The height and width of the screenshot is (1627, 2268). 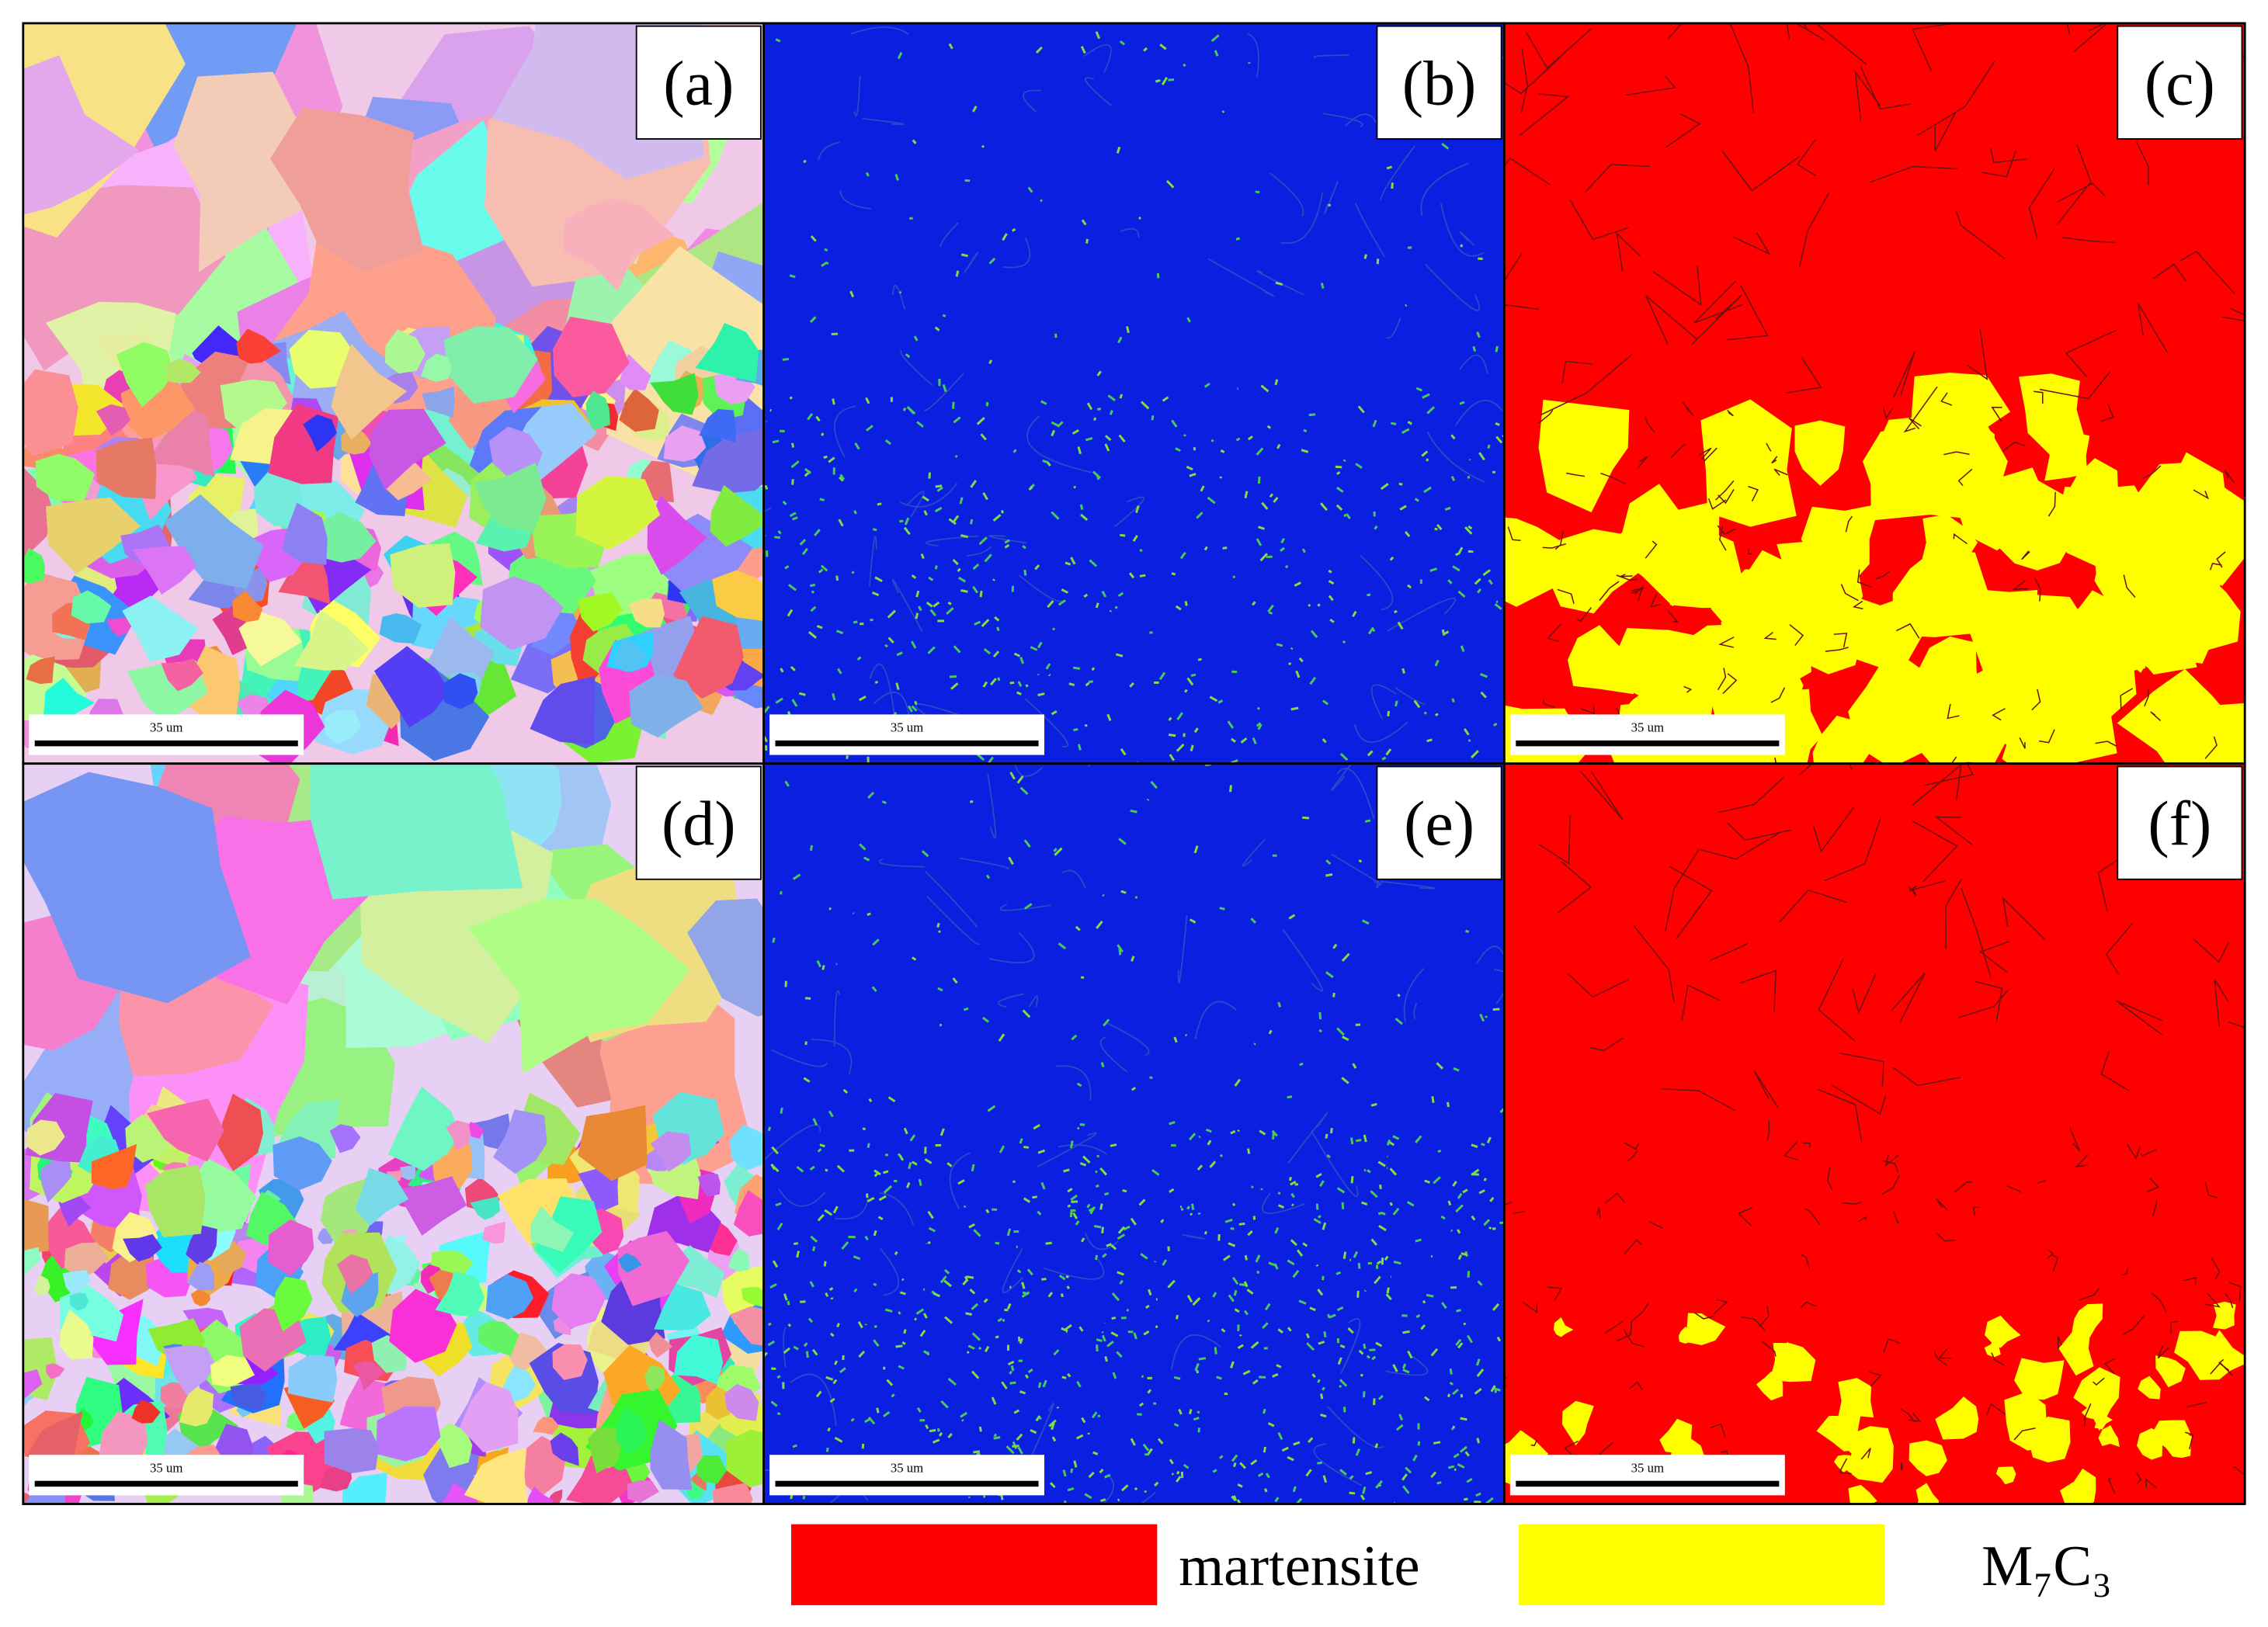 What do you see at coordinates (1134, 393) in the screenshot?
I see `panel-bg` at bounding box center [1134, 393].